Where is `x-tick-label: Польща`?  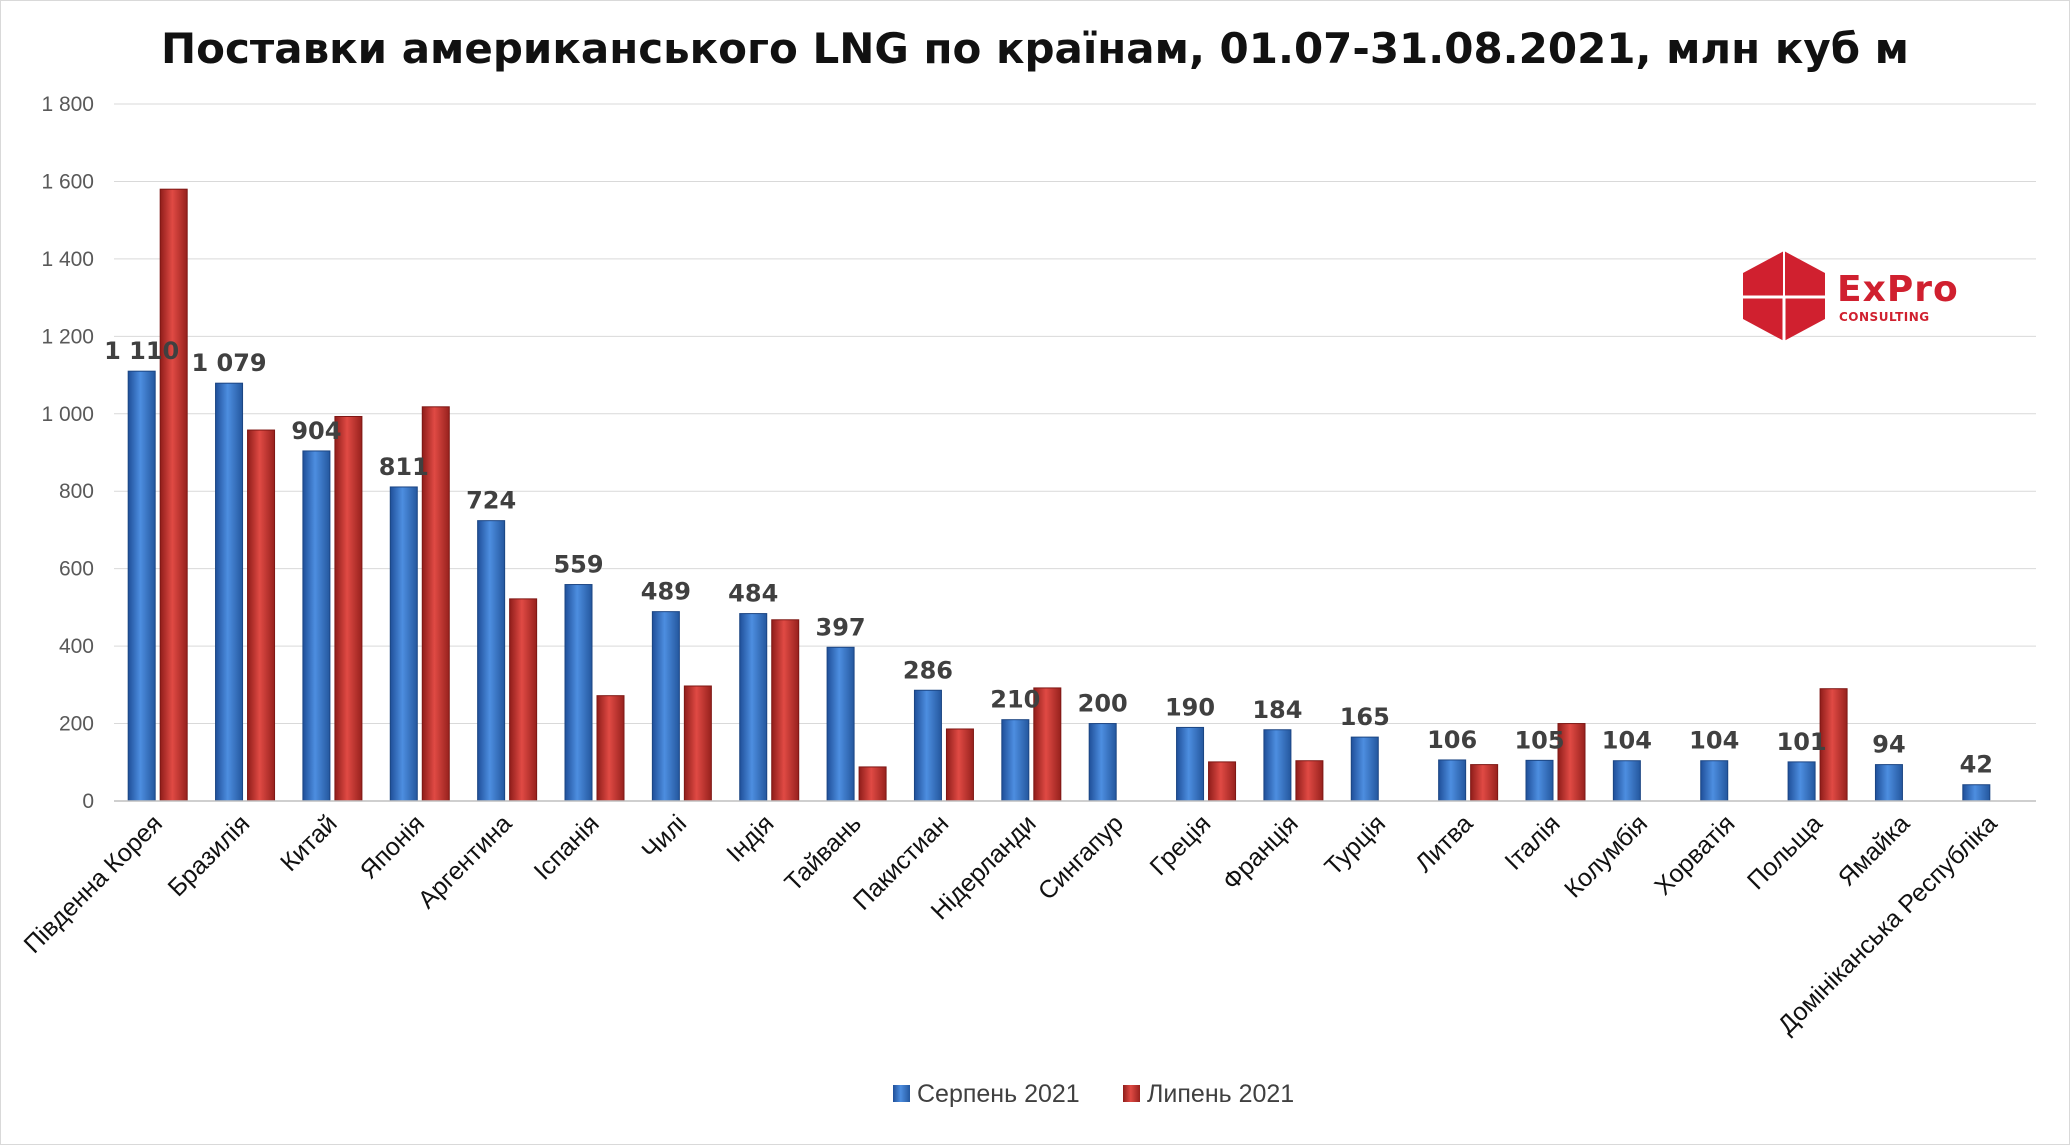
x-tick-label: Польща is located at coordinates (1785, 852).